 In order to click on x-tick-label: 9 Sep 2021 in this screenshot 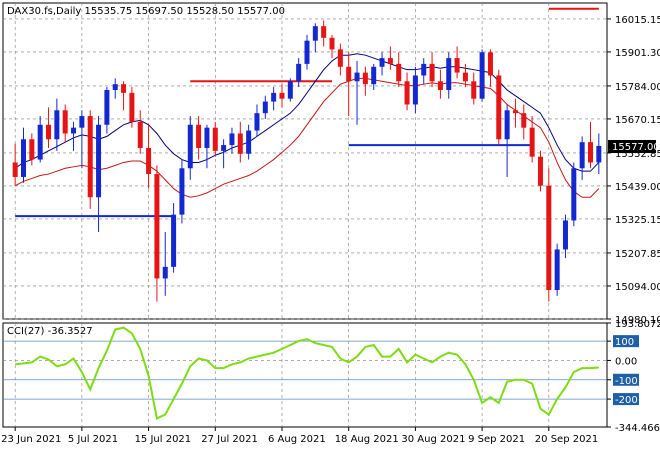, I will do `click(496, 439)`.